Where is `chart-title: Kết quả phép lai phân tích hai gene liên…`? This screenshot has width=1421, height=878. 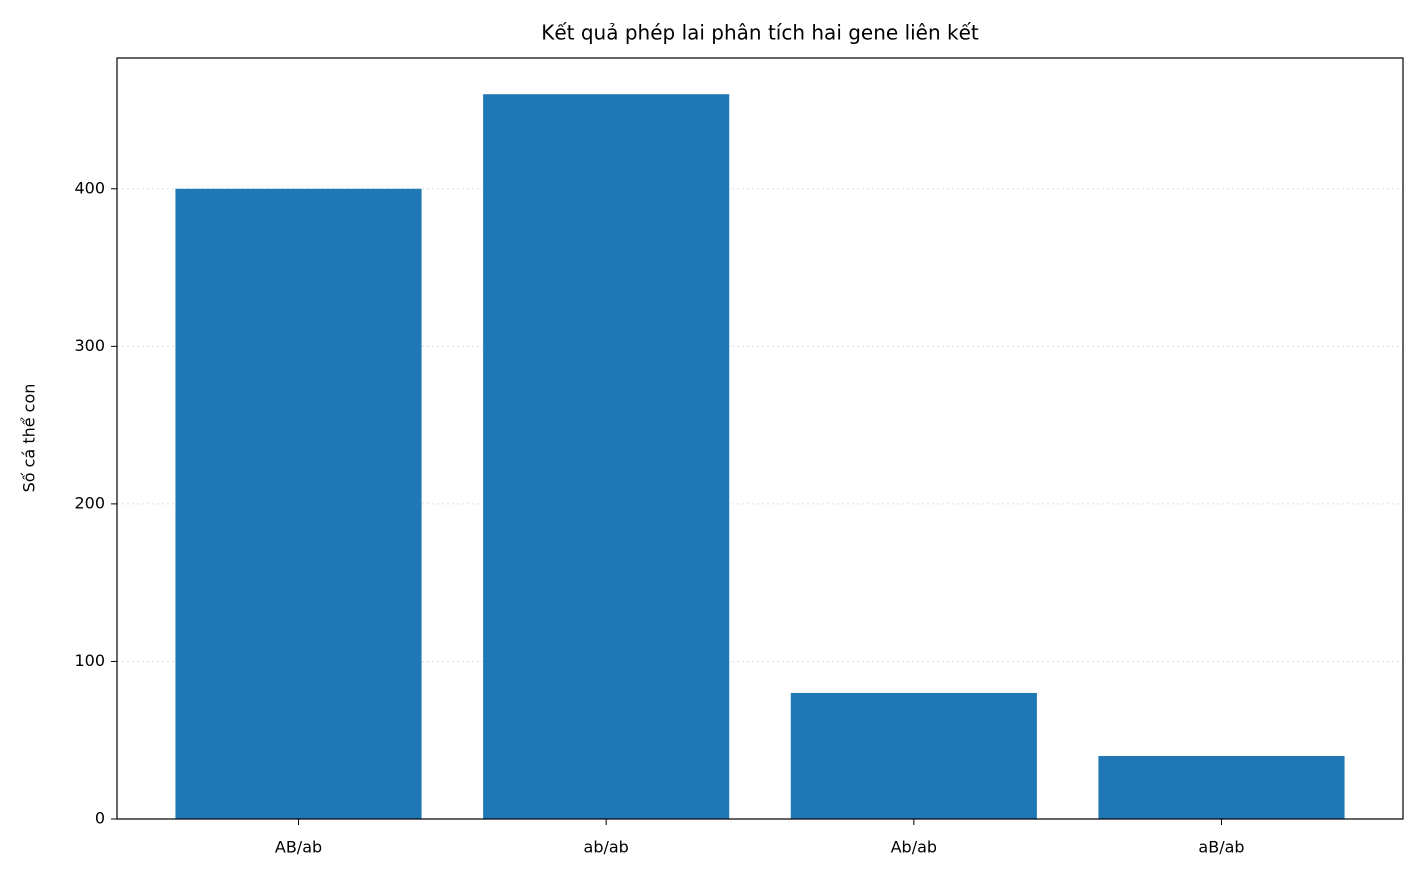
chart-title: Kết quả phép lai phân tích hai gene liên… is located at coordinates (760, 33).